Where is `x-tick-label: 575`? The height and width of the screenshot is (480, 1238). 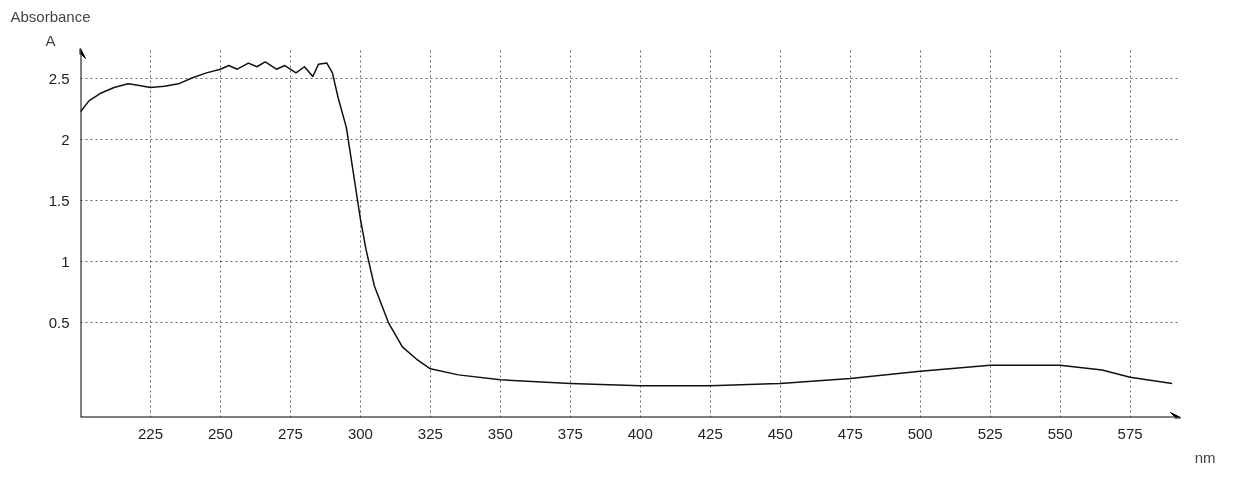 x-tick-label: 575 is located at coordinates (1130, 433).